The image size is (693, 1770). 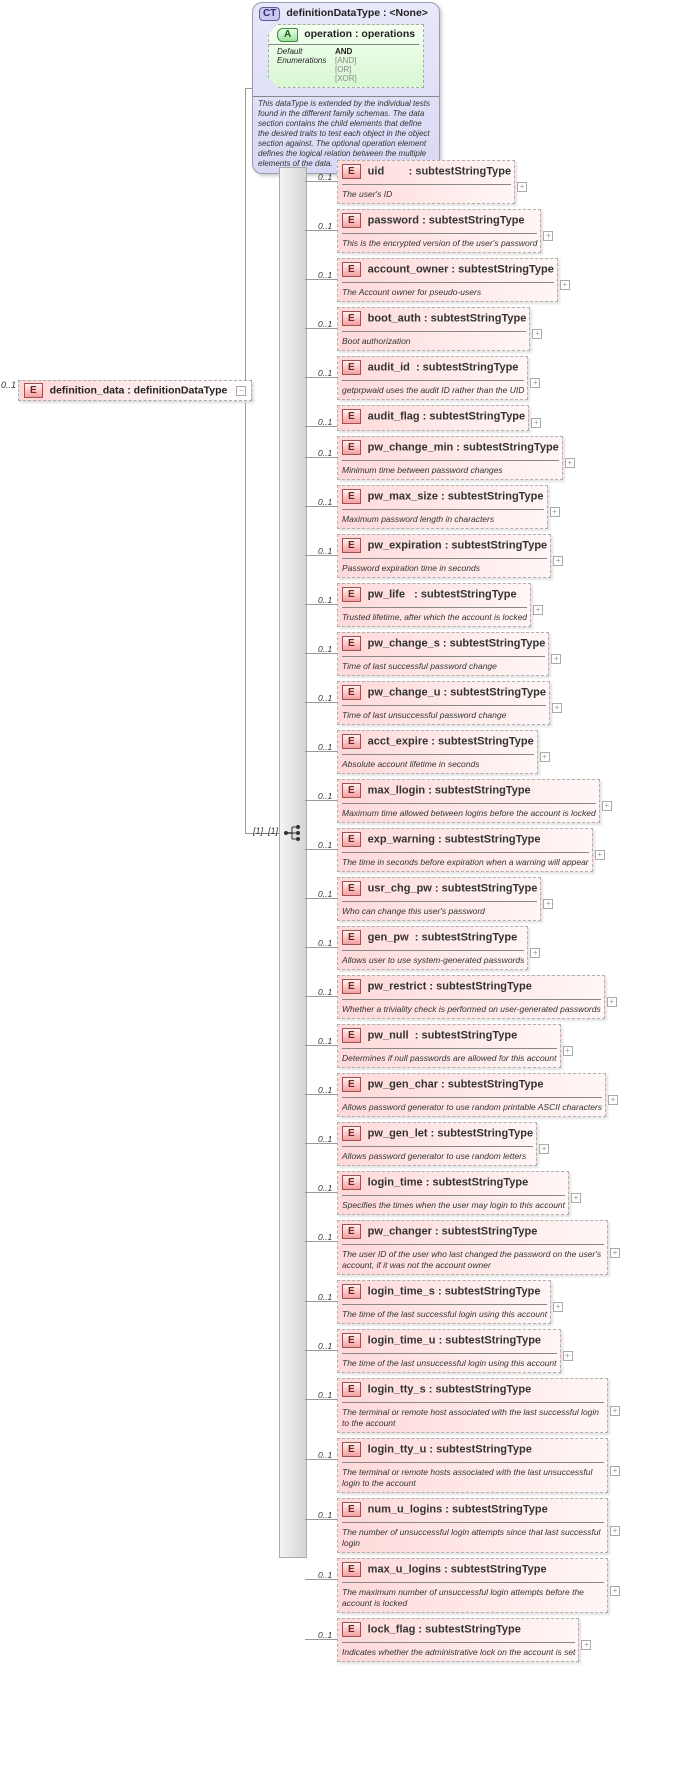 I want to click on element-title: max_u_logins : subtestStringType, so click(x=457, y=1569).